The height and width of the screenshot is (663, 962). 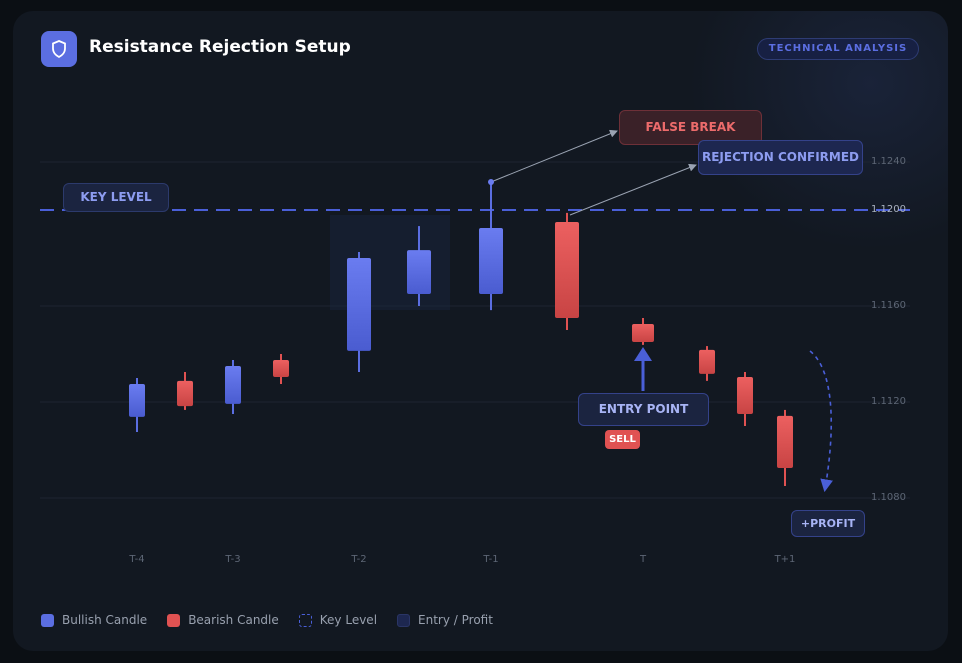 I want to click on legend-label: Entry / Profit, so click(x=455, y=620).